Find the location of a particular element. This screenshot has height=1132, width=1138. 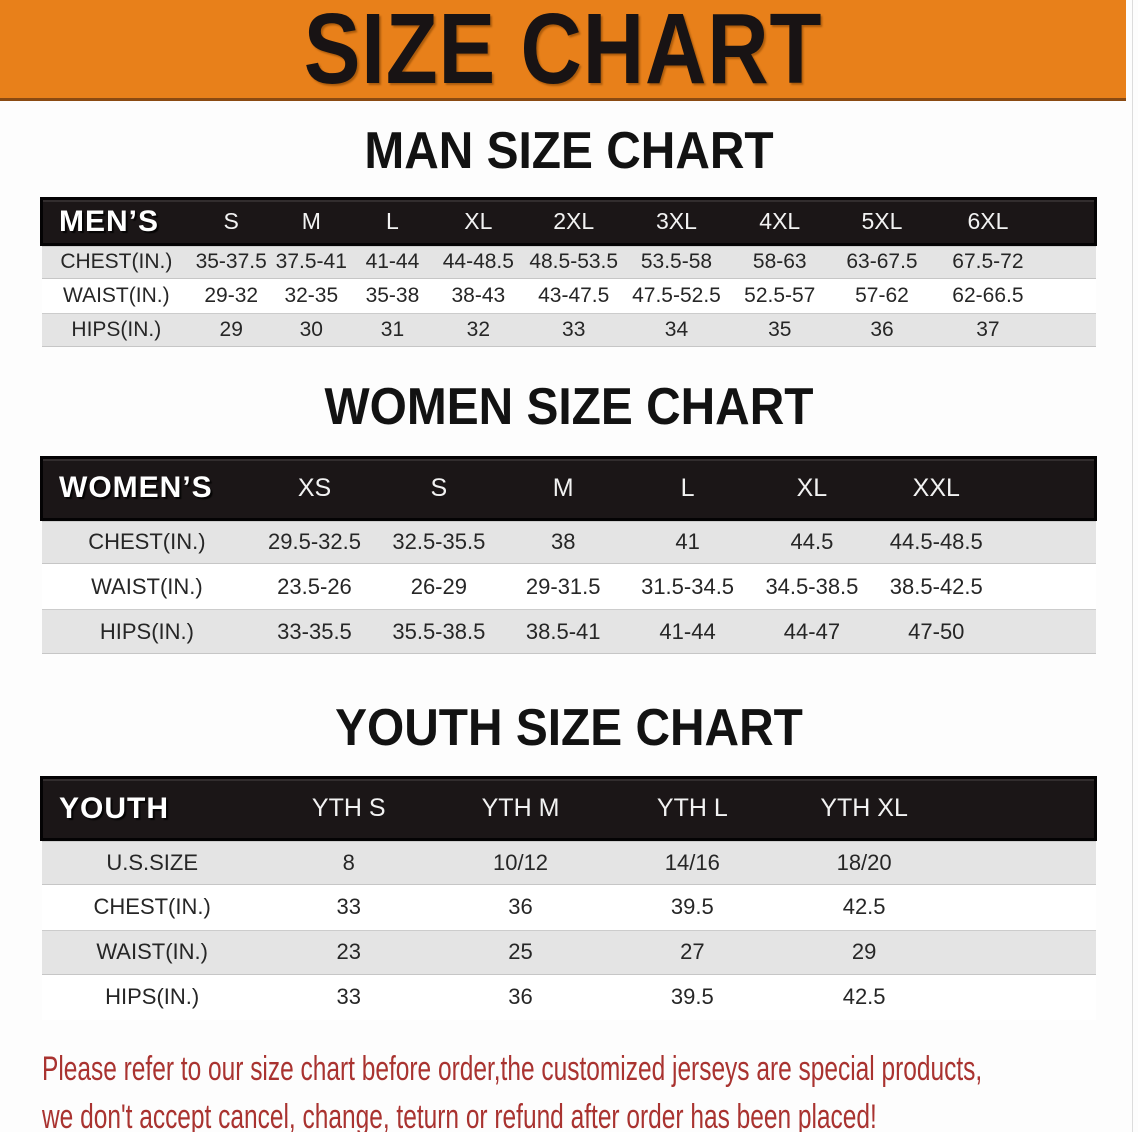

size-cell: 25 is located at coordinates (520, 952).